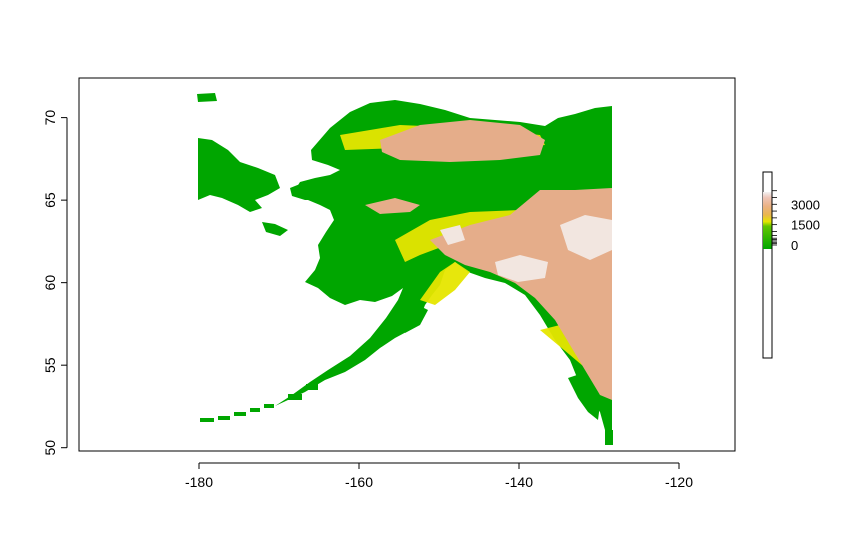 The height and width of the screenshot is (550, 846). Describe the element at coordinates (275, 229) in the screenshot. I see `st-lawrence-island` at that location.